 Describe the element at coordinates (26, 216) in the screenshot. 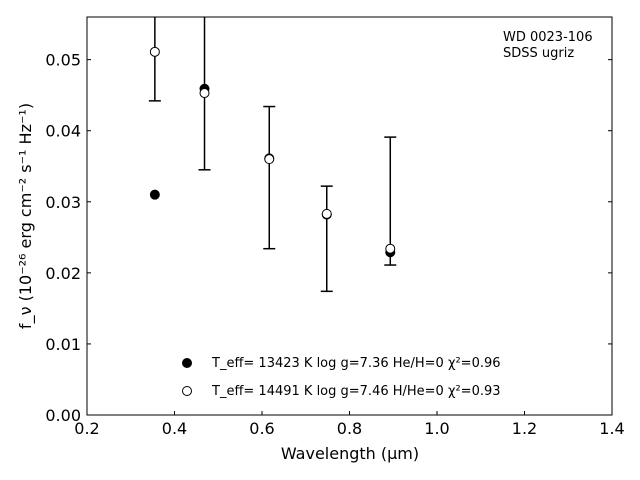

I see `y-axis-label: f_ν (10⁻²⁶ erg cm⁻² s⁻¹ Hz⁻¹)` at that location.